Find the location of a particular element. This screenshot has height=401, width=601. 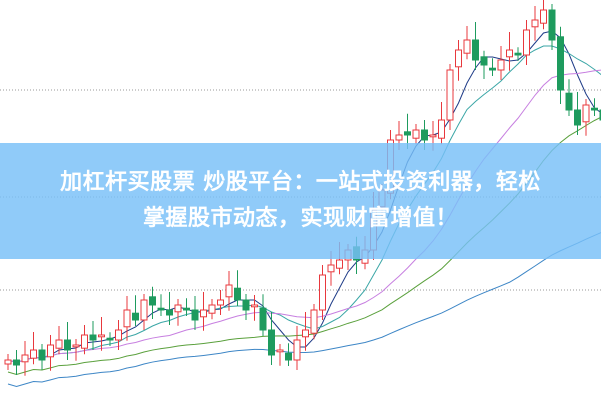

banner-title-line-1: 加杠杆买股票 炒股平台：一站式投资利器，轻松 is located at coordinates (300, 182).